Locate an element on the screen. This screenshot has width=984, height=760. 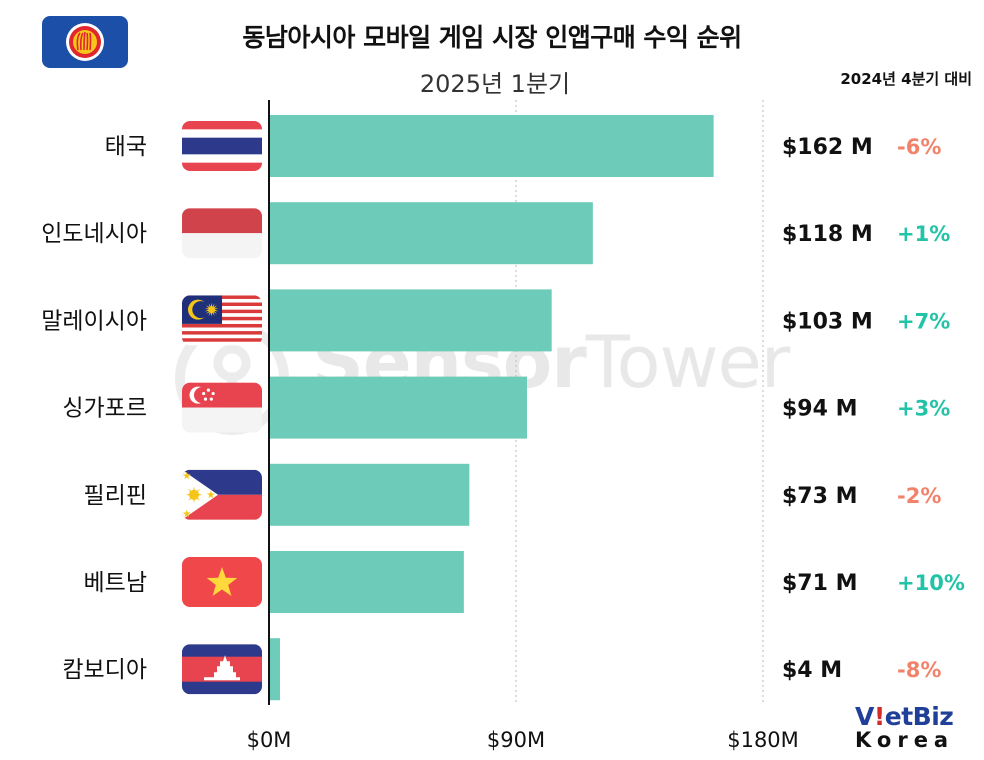
change-label: -8% is located at coordinates (919, 670).